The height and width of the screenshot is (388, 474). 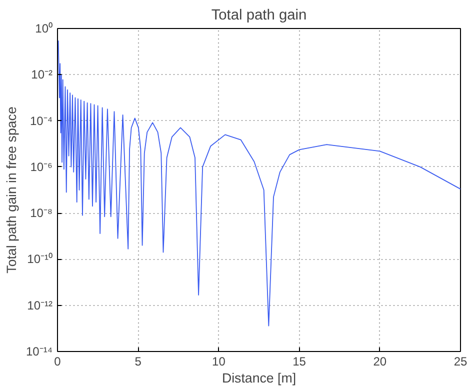 I want to click on x-tick-label: 5, so click(x=138, y=361).